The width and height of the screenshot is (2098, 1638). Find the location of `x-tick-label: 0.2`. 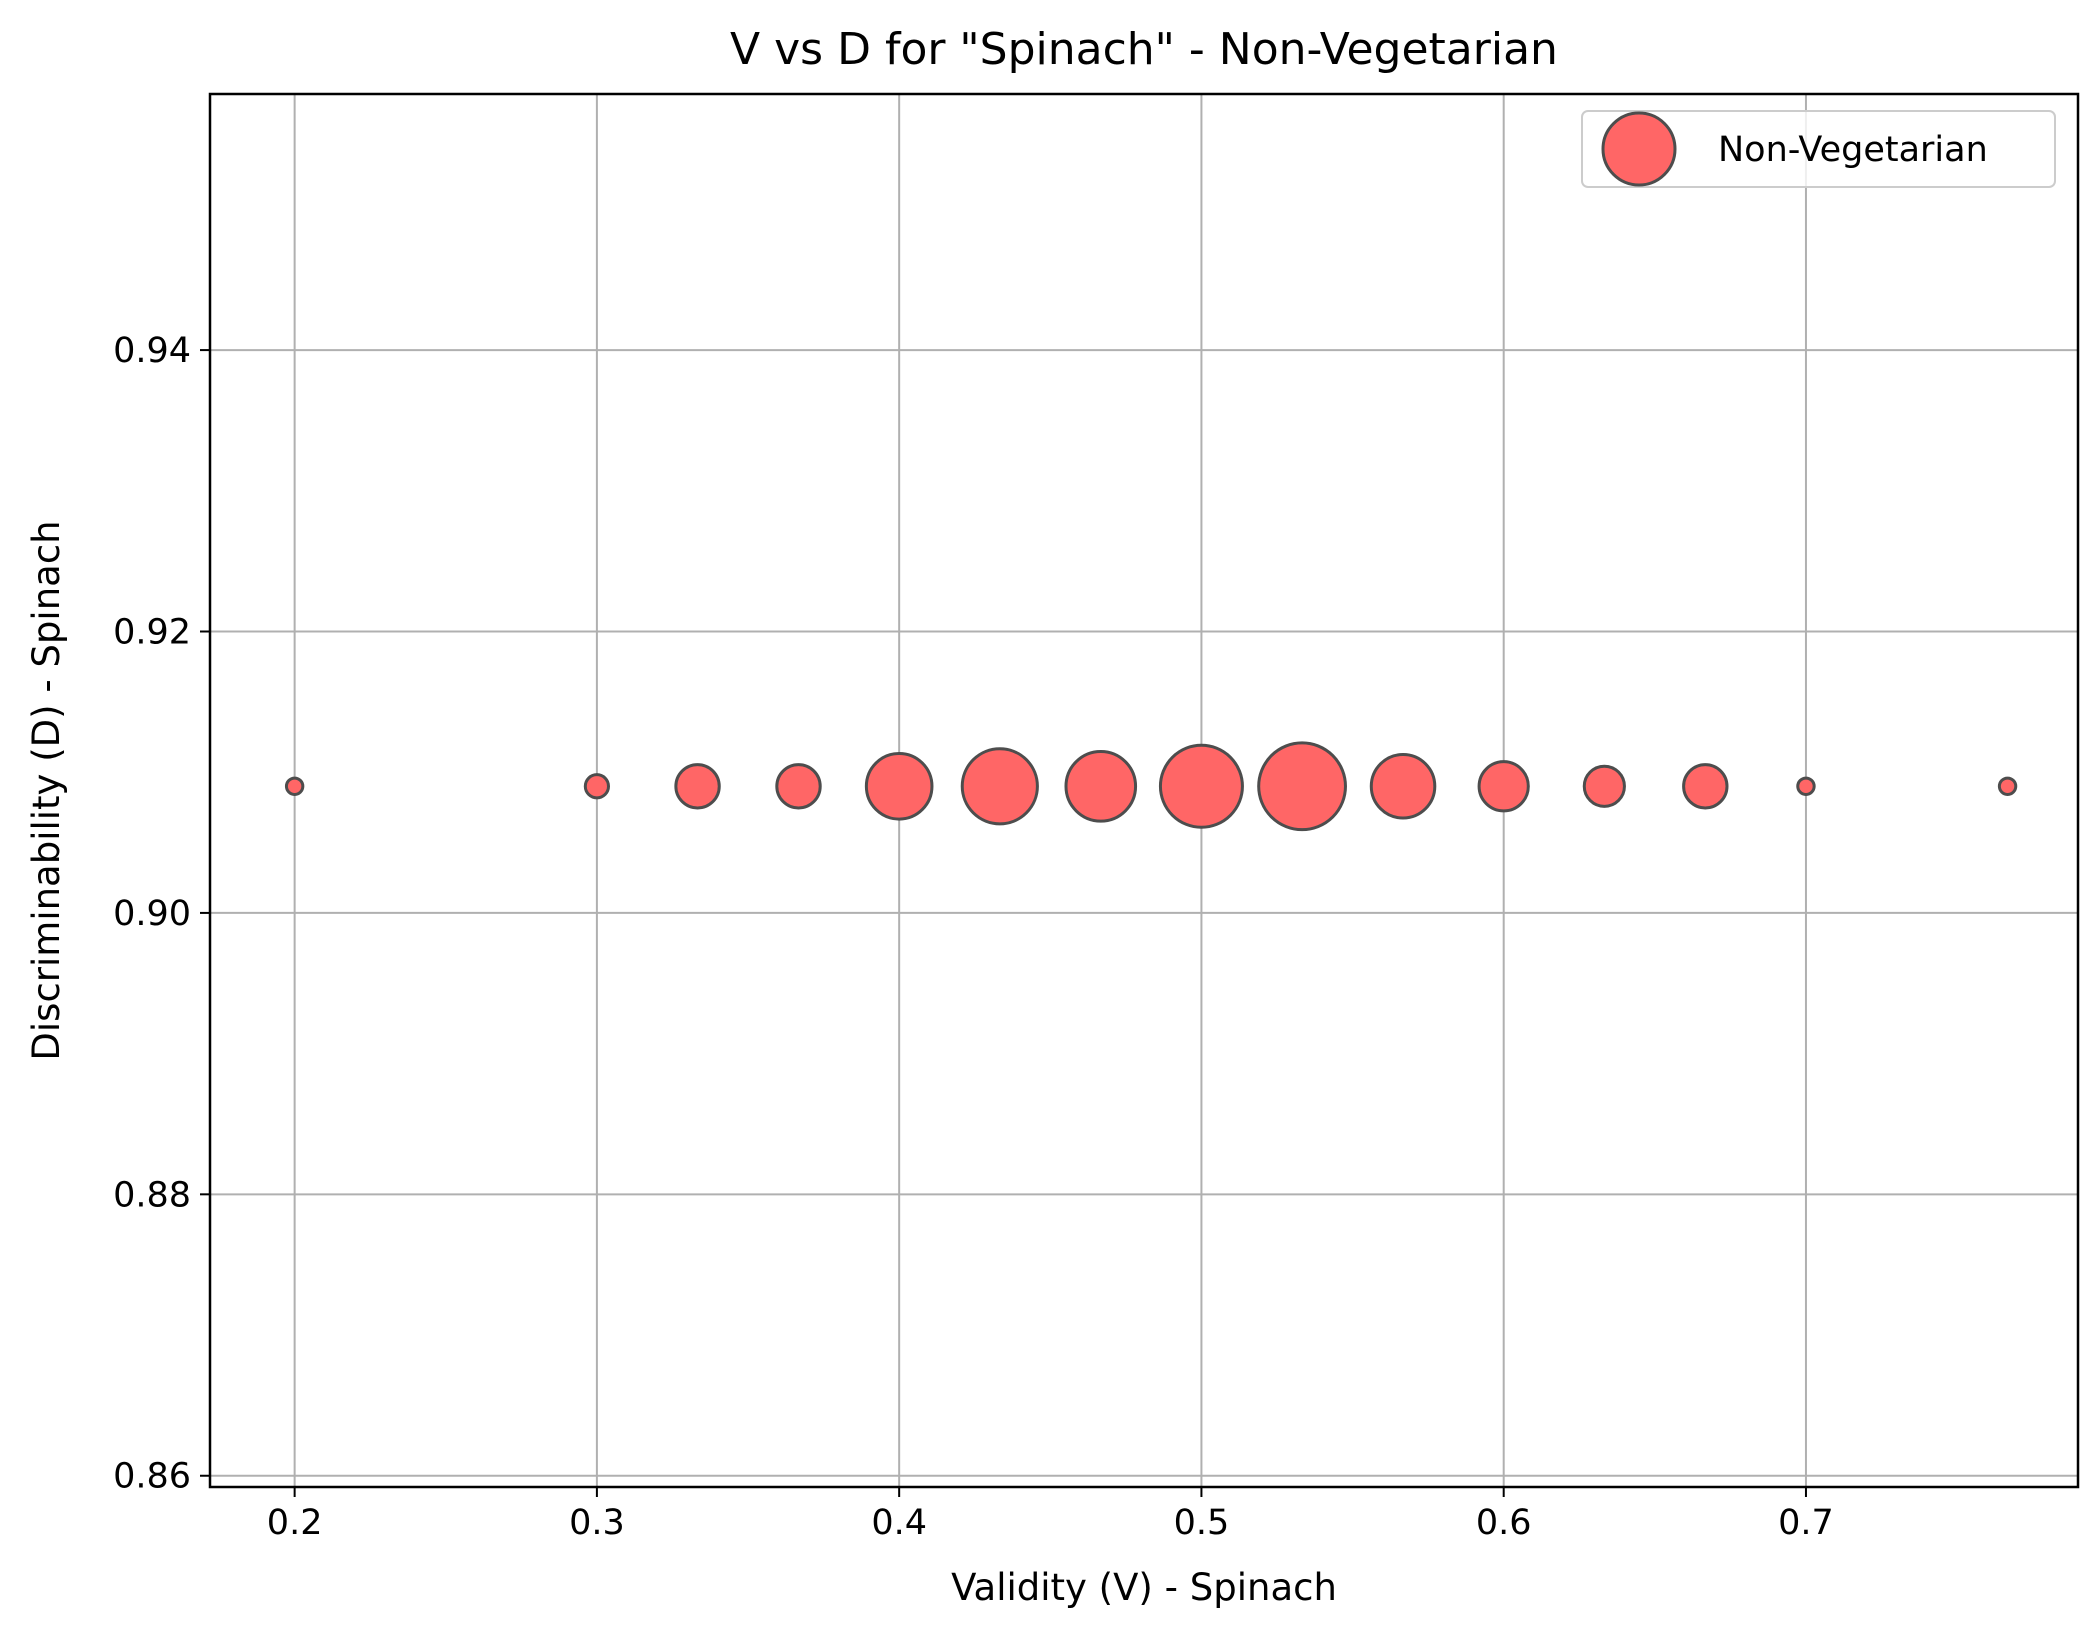

x-tick-label: 0.2 is located at coordinates (295, 1523).